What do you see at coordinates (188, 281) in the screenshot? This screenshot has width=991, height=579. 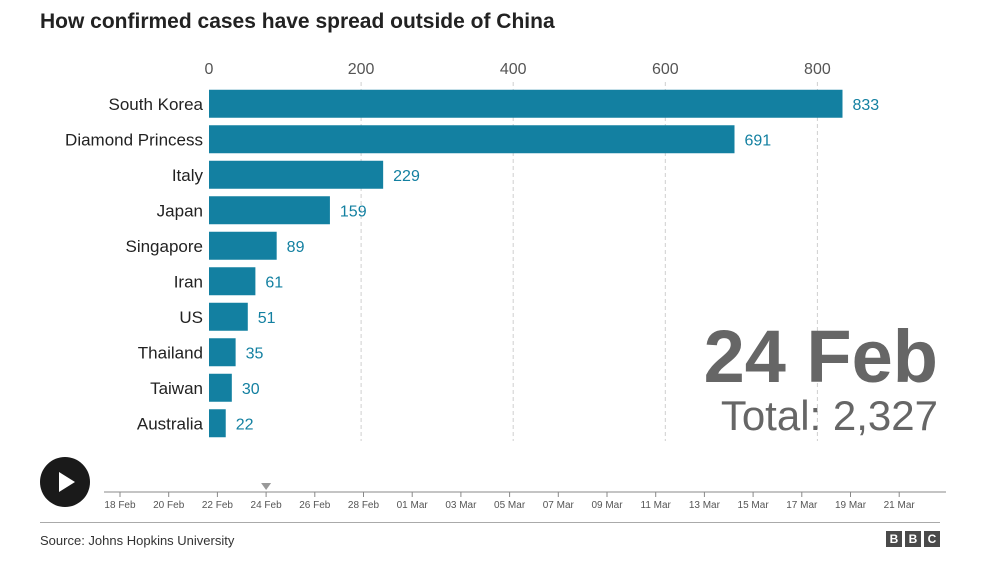 I see `category-label: Iran` at bounding box center [188, 281].